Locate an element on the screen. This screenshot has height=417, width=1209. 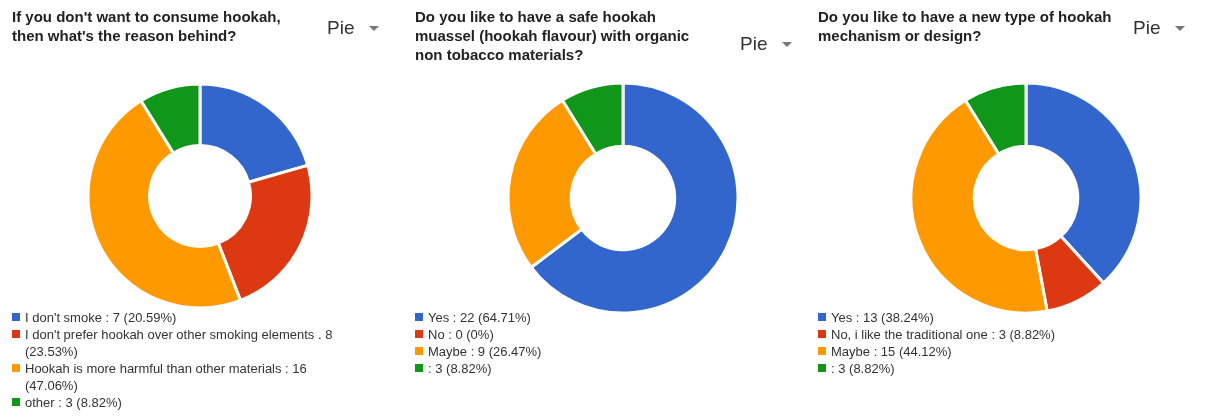
legend-label: Yes : 13 (38.24%) is located at coordinates (882, 317).